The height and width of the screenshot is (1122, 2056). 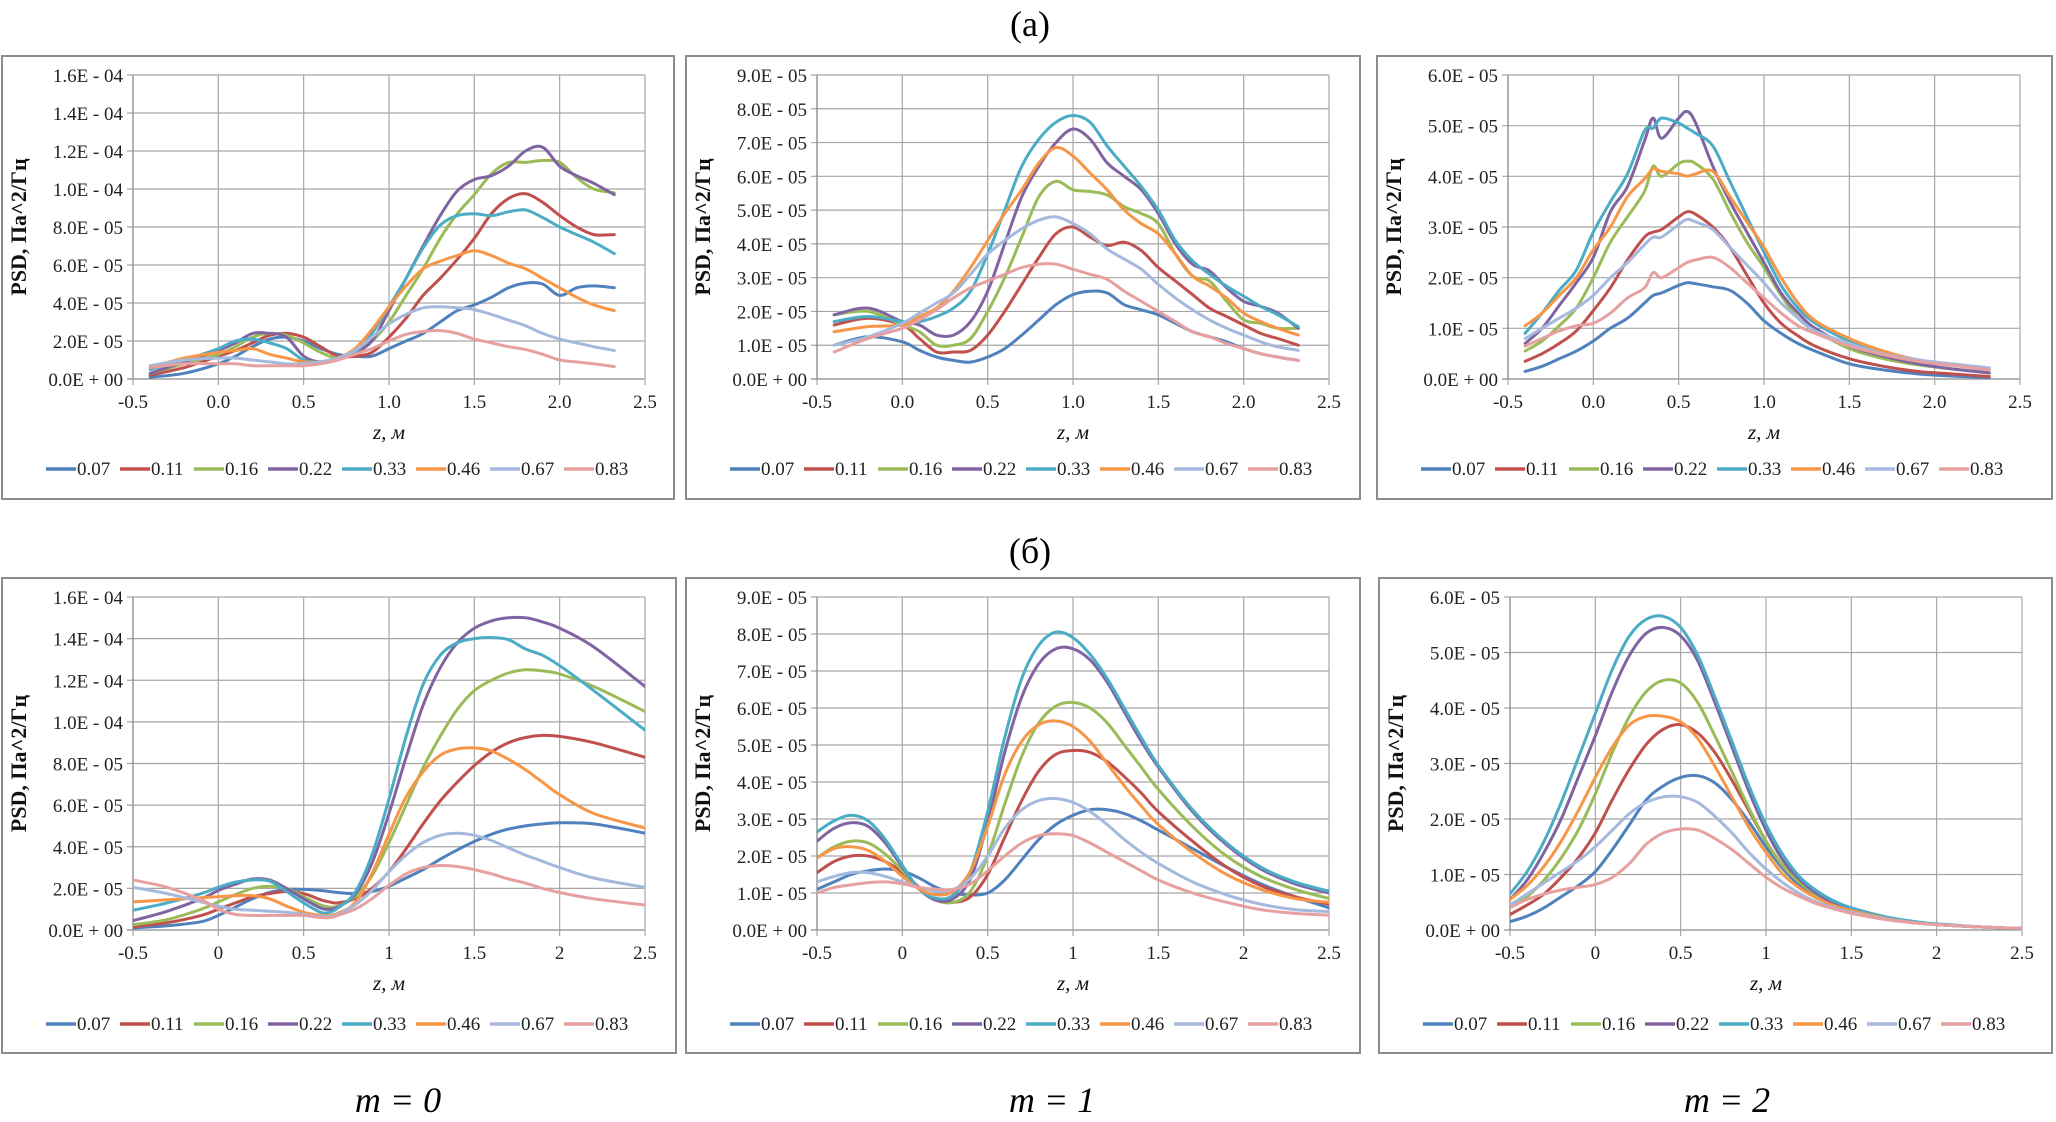 I want to click on column-label-m2: m = 2, so click(x=1727, y=1100).